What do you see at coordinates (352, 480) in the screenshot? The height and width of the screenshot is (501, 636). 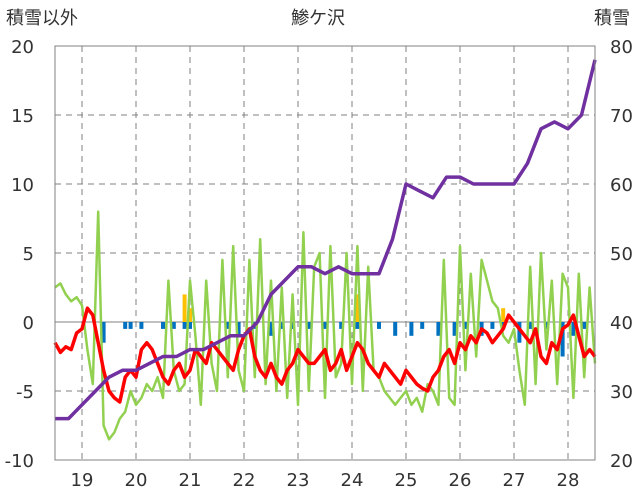 I see `x-tick-label: 24` at bounding box center [352, 480].